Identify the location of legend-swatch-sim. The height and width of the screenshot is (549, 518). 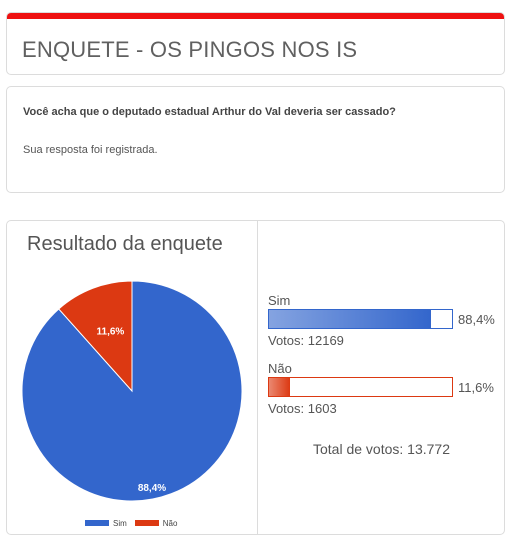
(97, 523).